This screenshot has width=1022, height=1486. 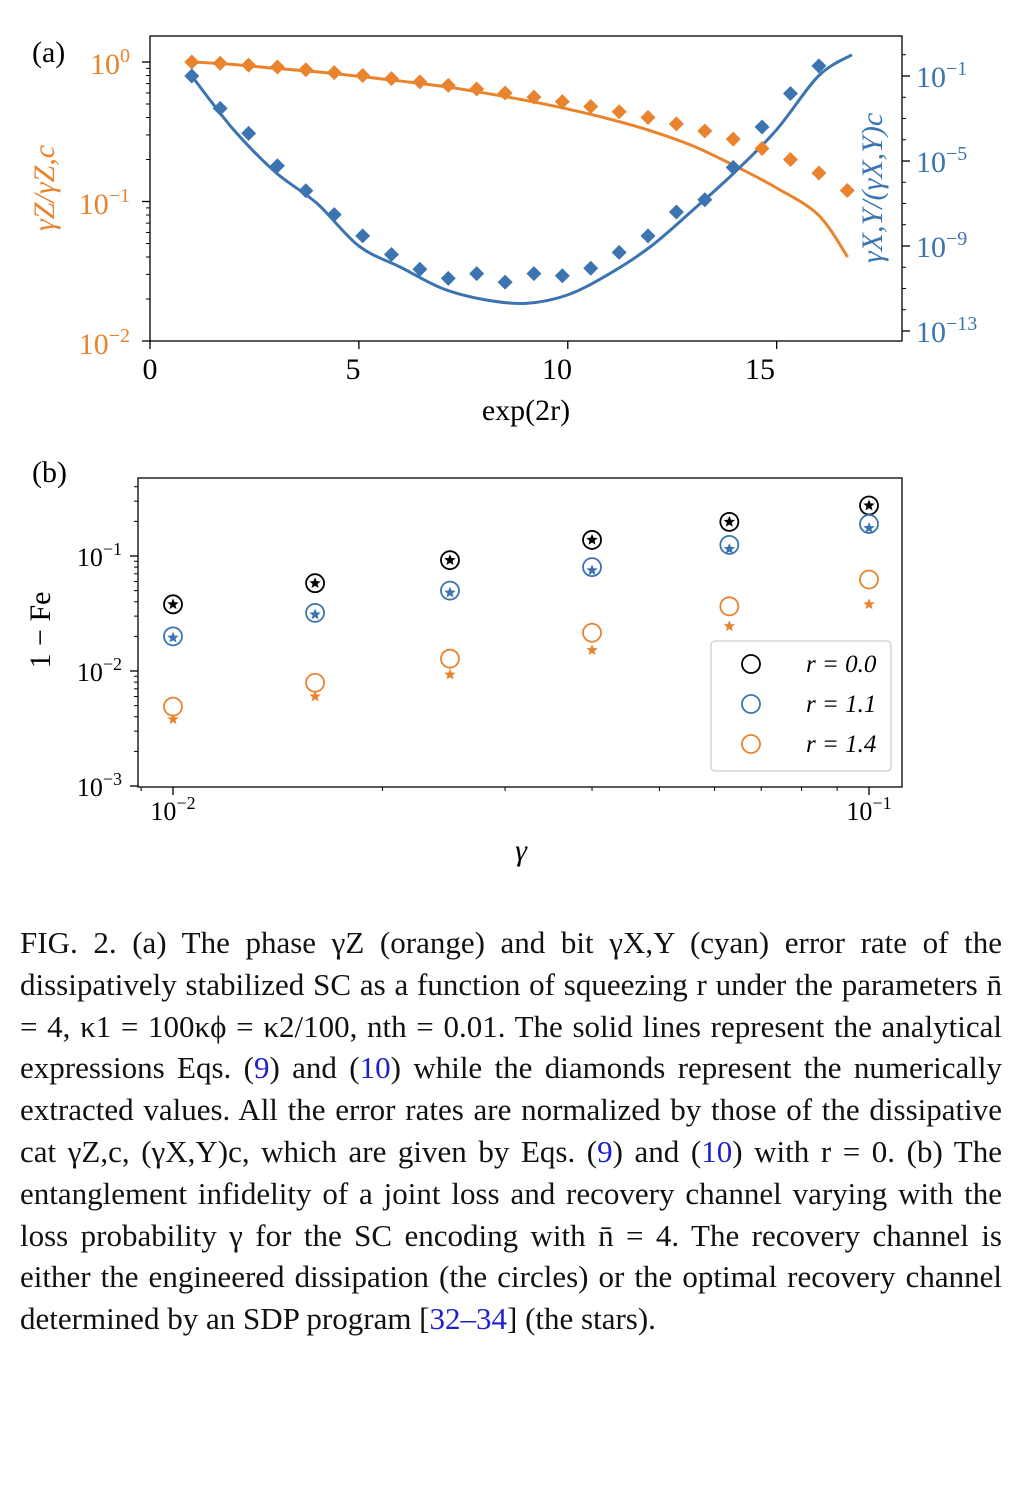 What do you see at coordinates (801, 706) in the screenshot?
I see `legend-box` at bounding box center [801, 706].